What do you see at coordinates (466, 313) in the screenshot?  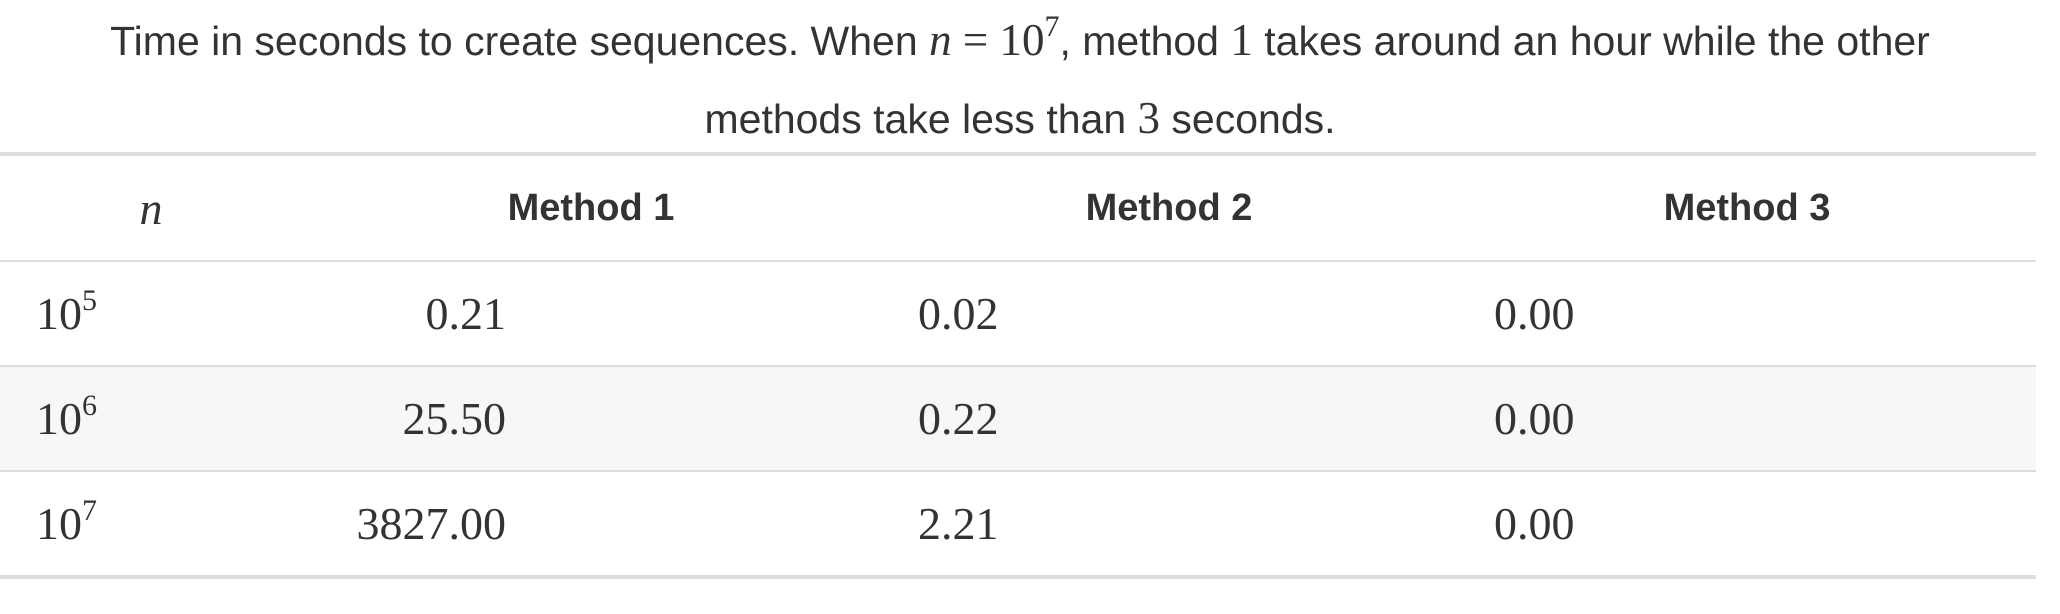 I see `method-1-cell: 0.21` at bounding box center [466, 313].